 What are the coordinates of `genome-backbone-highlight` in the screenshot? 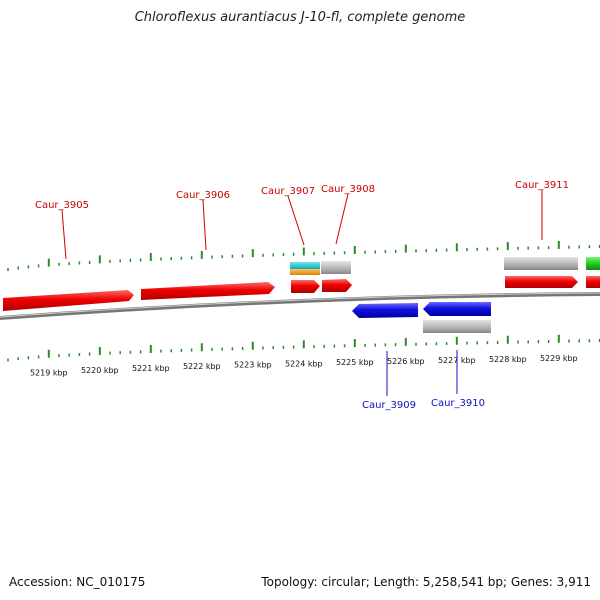 It's located at (300, 305).